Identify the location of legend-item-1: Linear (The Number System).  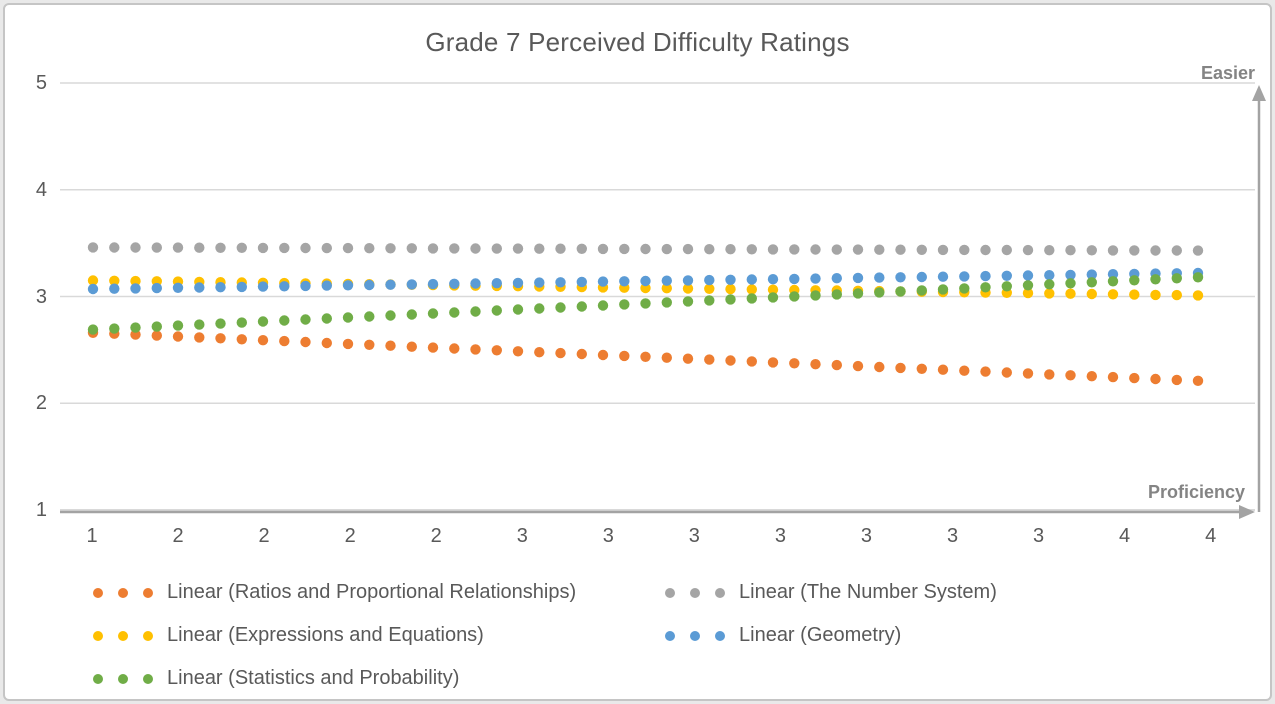
(831, 592).